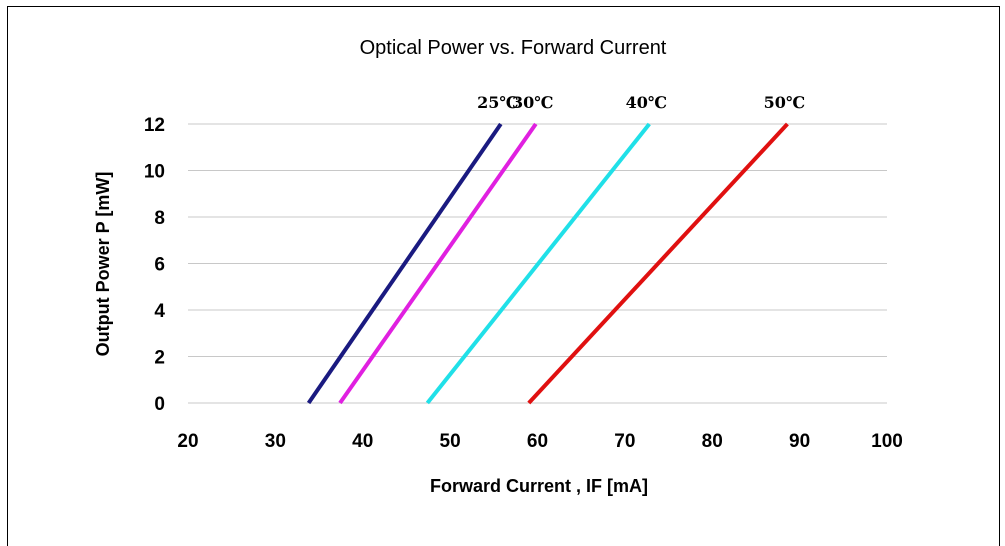  Describe the element at coordinates (159, 404) in the screenshot. I see `y-tick-label: 0` at that location.